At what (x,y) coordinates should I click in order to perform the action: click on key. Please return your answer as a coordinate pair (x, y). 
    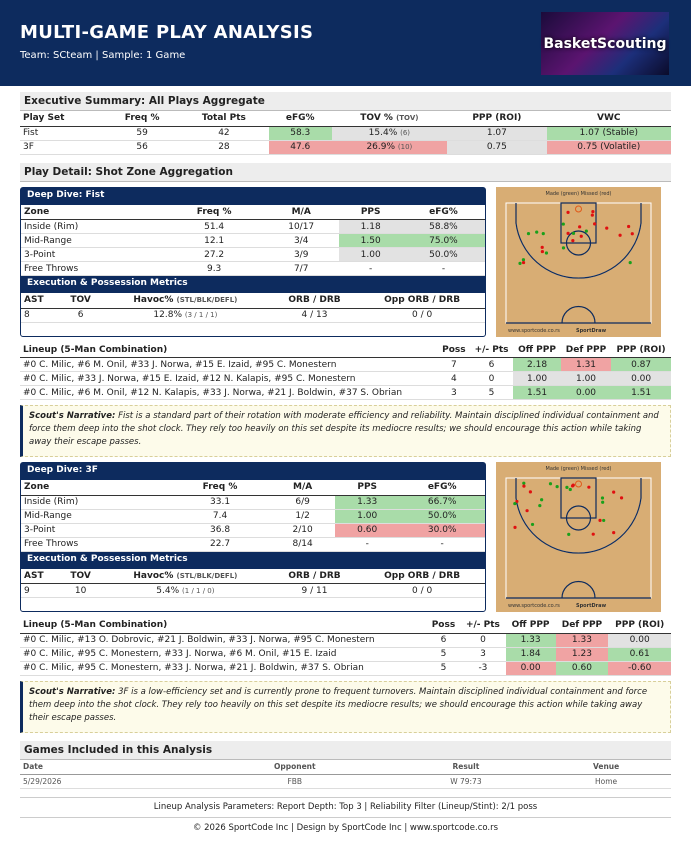
    Looking at the image, I should click on (578, 222).